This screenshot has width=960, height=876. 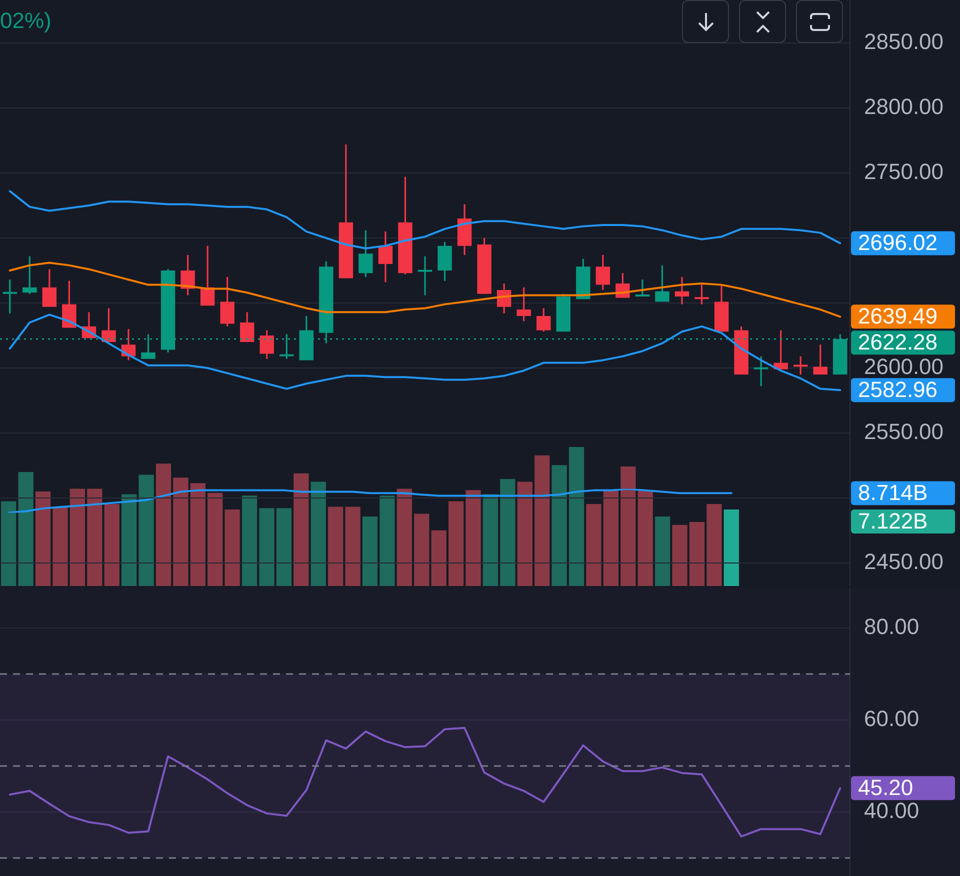 What do you see at coordinates (904, 431) in the screenshot?
I see `y-tick-label: 2550.00` at bounding box center [904, 431].